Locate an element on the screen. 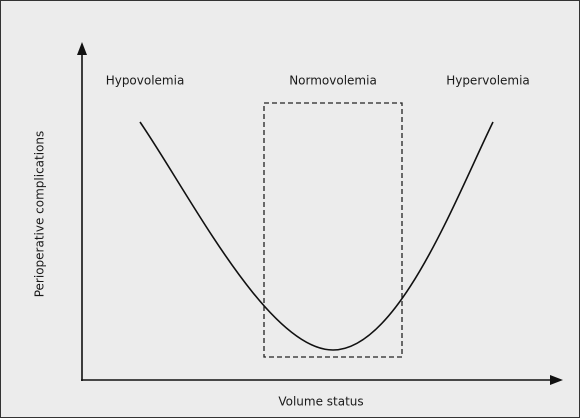  x-axis-label: Volume status is located at coordinates (320, 402).